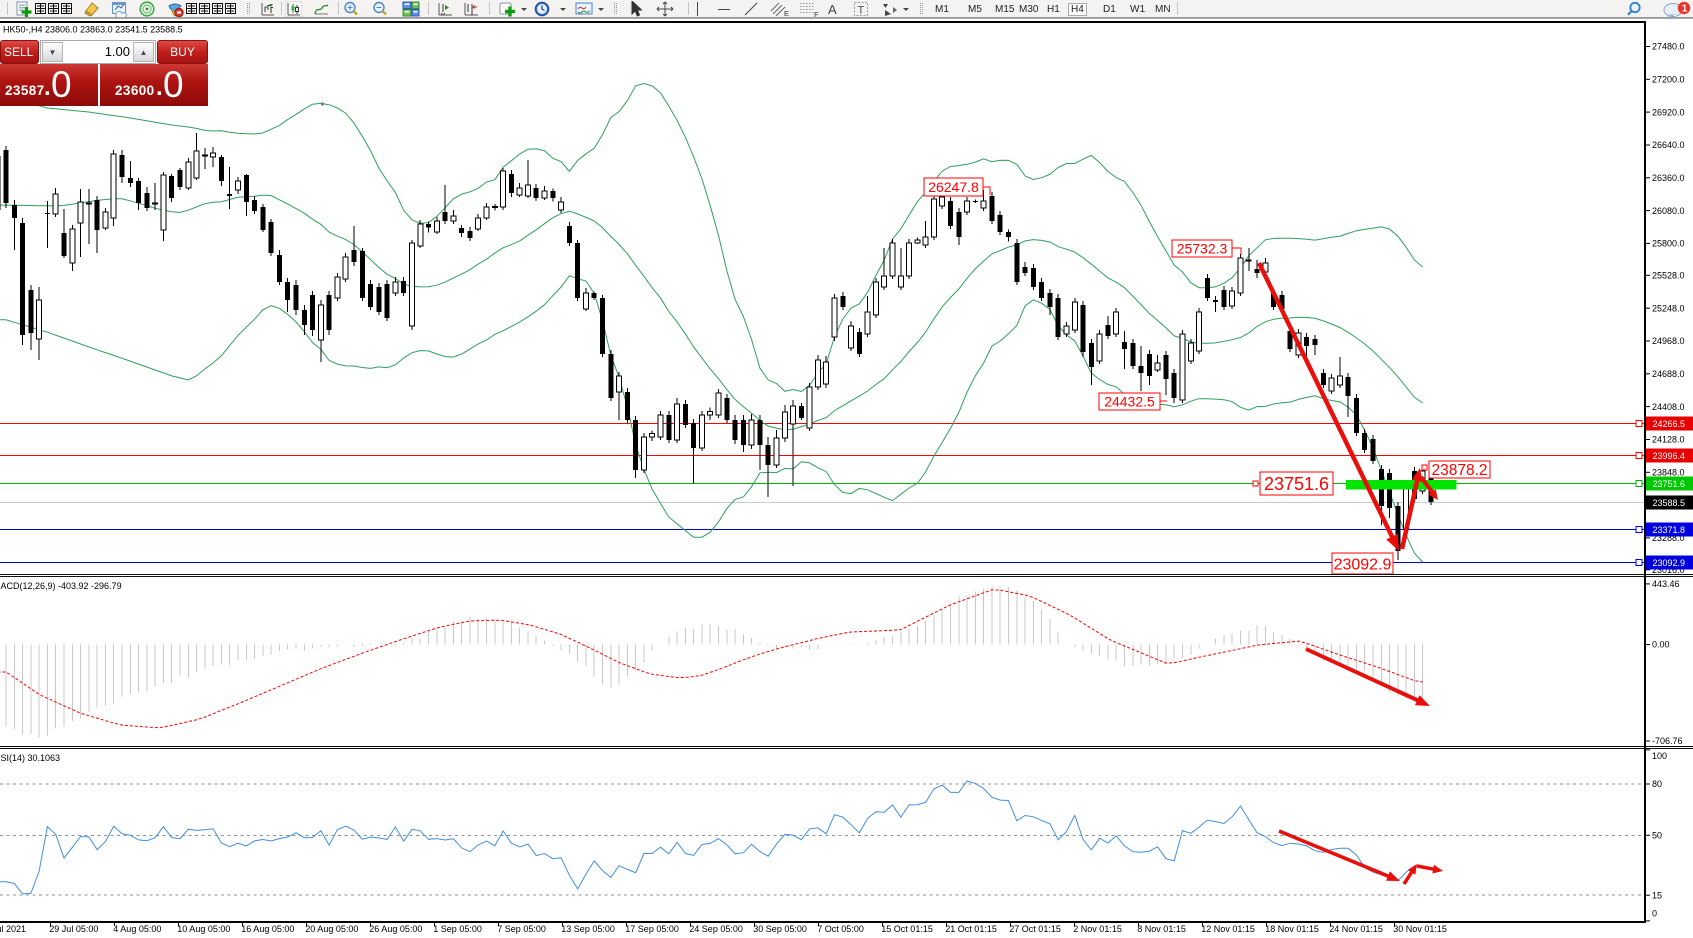  Describe the element at coordinates (816, 14) in the screenshot. I see `svg-text: F` at that location.